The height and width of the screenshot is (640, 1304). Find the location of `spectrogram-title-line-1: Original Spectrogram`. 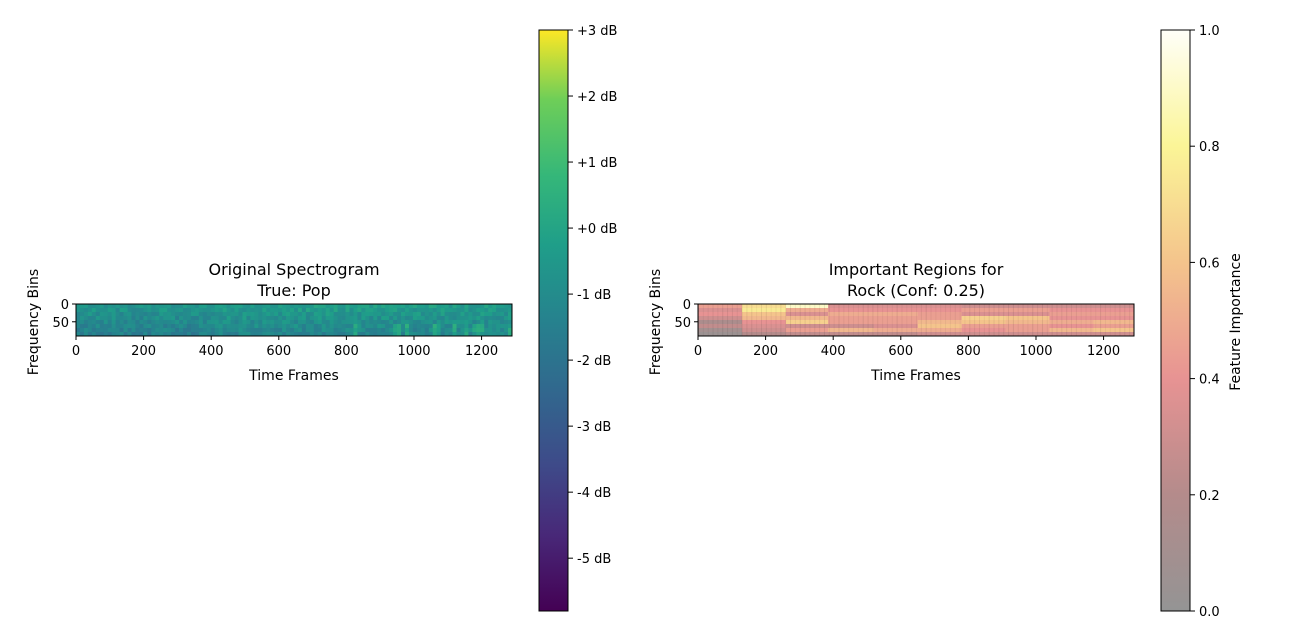

spectrogram-title-line-1: Original Spectrogram is located at coordinates (293, 269).